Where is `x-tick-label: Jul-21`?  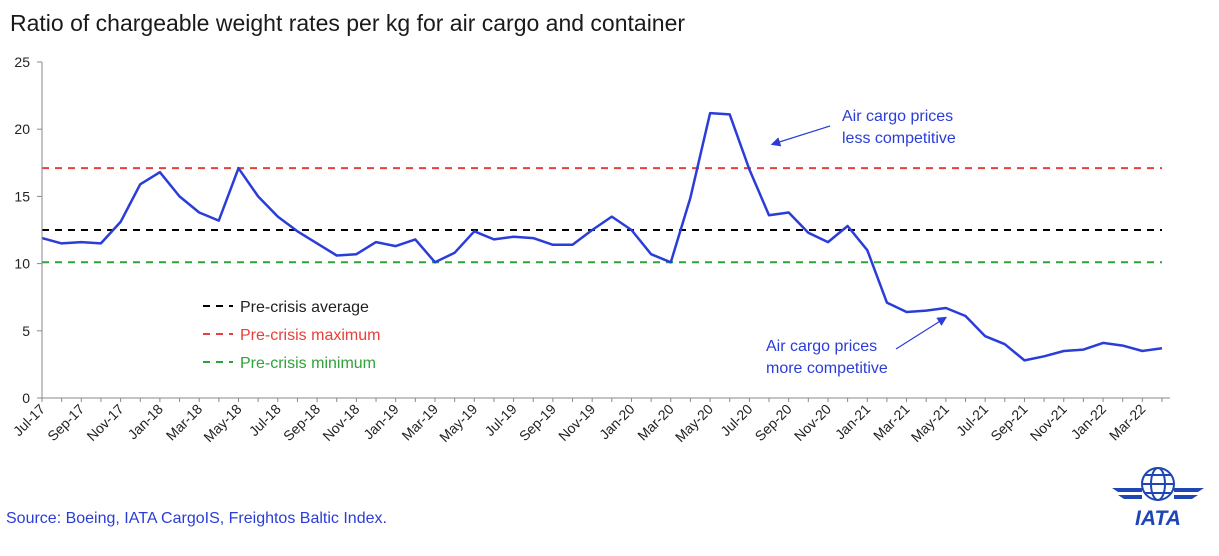 x-tick-label: Jul-21 is located at coordinates (972, 420).